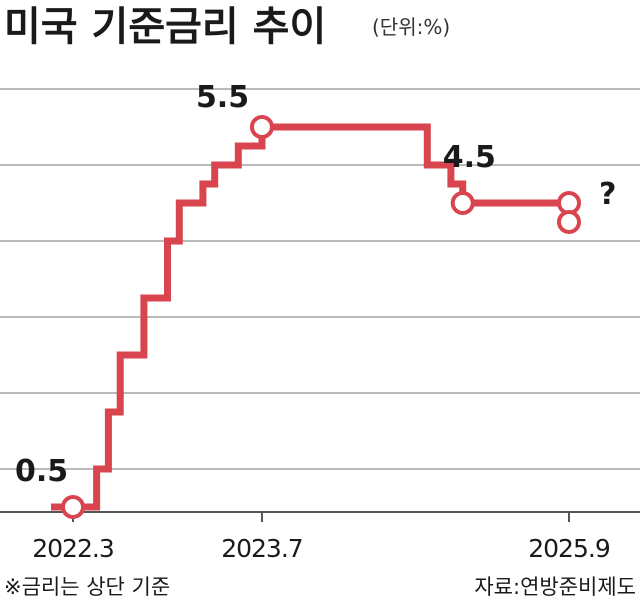  What do you see at coordinates (569, 548) in the screenshot?
I see `x-tick-label: 2025.9` at bounding box center [569, 548].